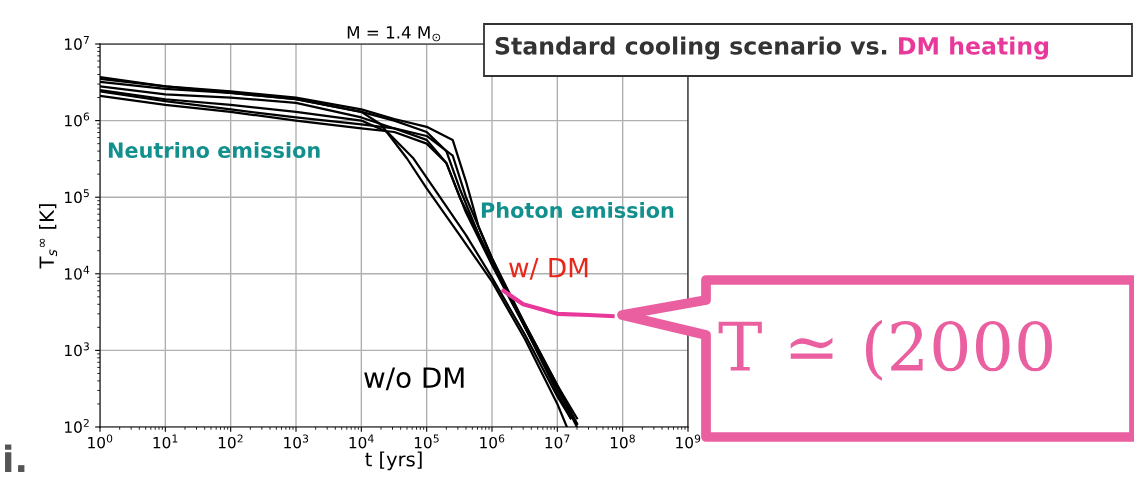 The image size is (1134, 489). Describe the element at coordinates (77, 119) in the screenshot. I see `y-tick-label: 10$^{6}$` at that location.